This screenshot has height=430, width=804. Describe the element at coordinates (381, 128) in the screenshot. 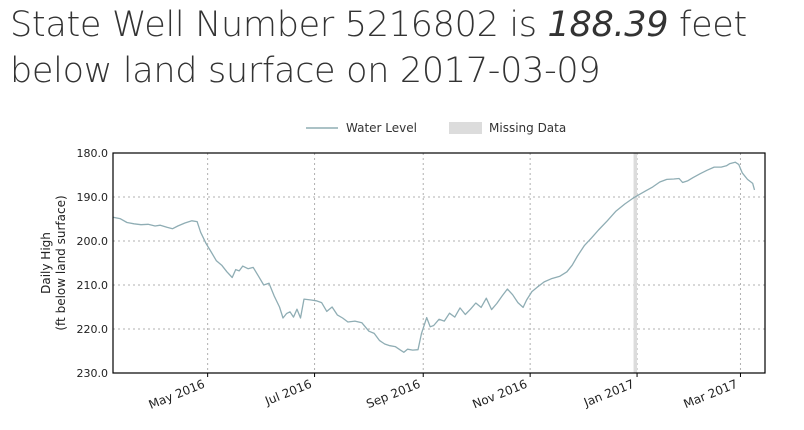

I see `legend-label-water-level: Water Level` at that location.